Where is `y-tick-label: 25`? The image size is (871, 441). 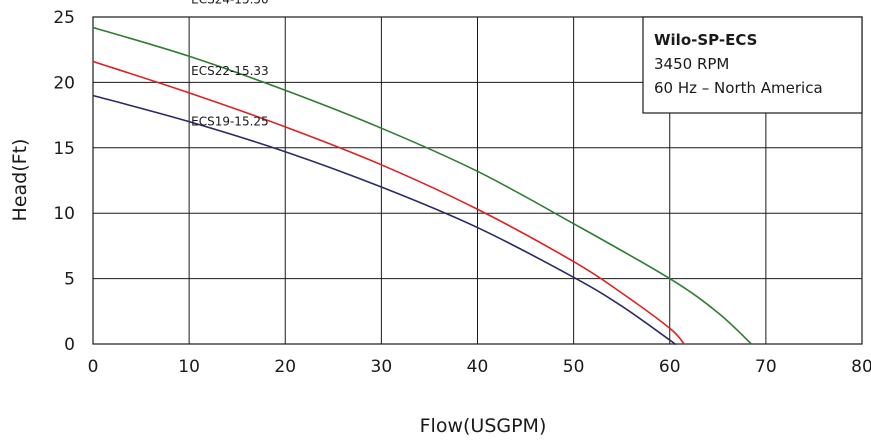 y-tick-label: 25 is located at coordinates (64, 18).